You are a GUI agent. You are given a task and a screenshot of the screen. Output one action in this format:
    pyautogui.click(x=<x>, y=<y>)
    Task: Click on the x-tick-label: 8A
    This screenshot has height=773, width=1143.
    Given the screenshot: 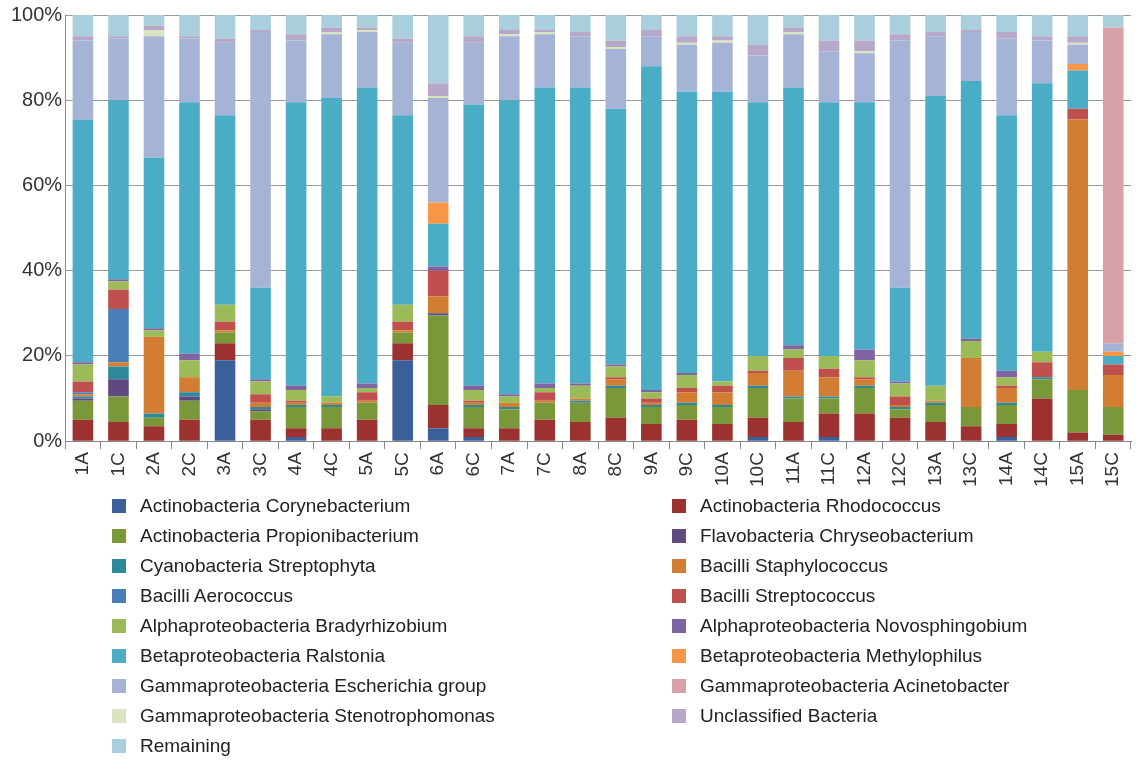 What is the action you would take?
    pyautogui.click(x=579, y=463)
    